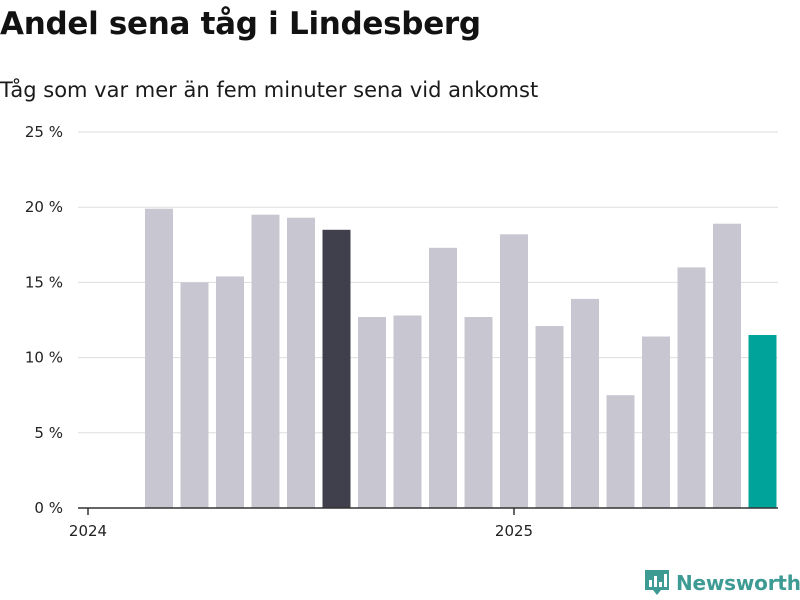 This screenshot has width=800, height=600. Describe the element at coordinates (48, 433) in the screenshot. I see `y-tick-label: 5 %` at that location.